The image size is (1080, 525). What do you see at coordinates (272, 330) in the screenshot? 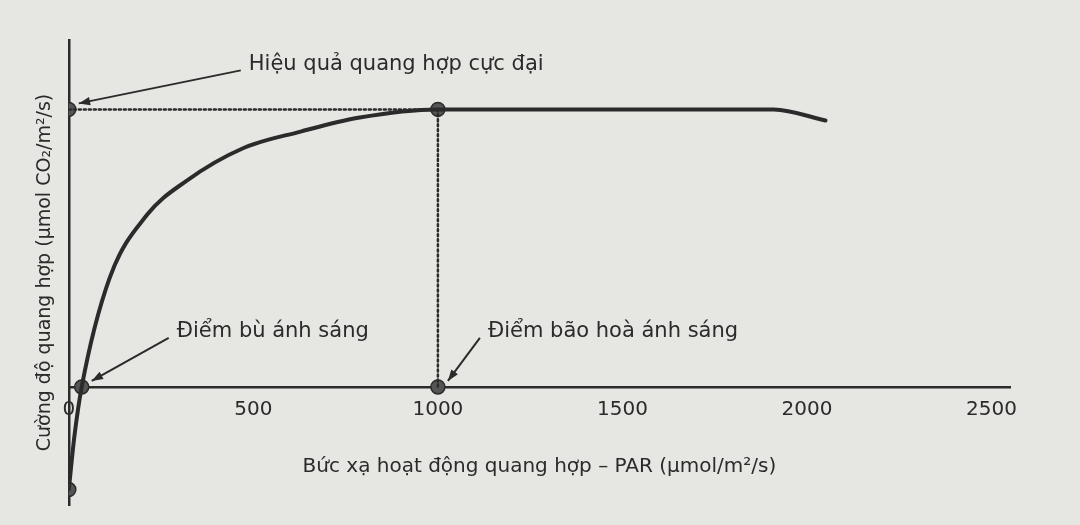
I see `annotation: Điểm bù ánh sáng` at bounding box center [272, 330].